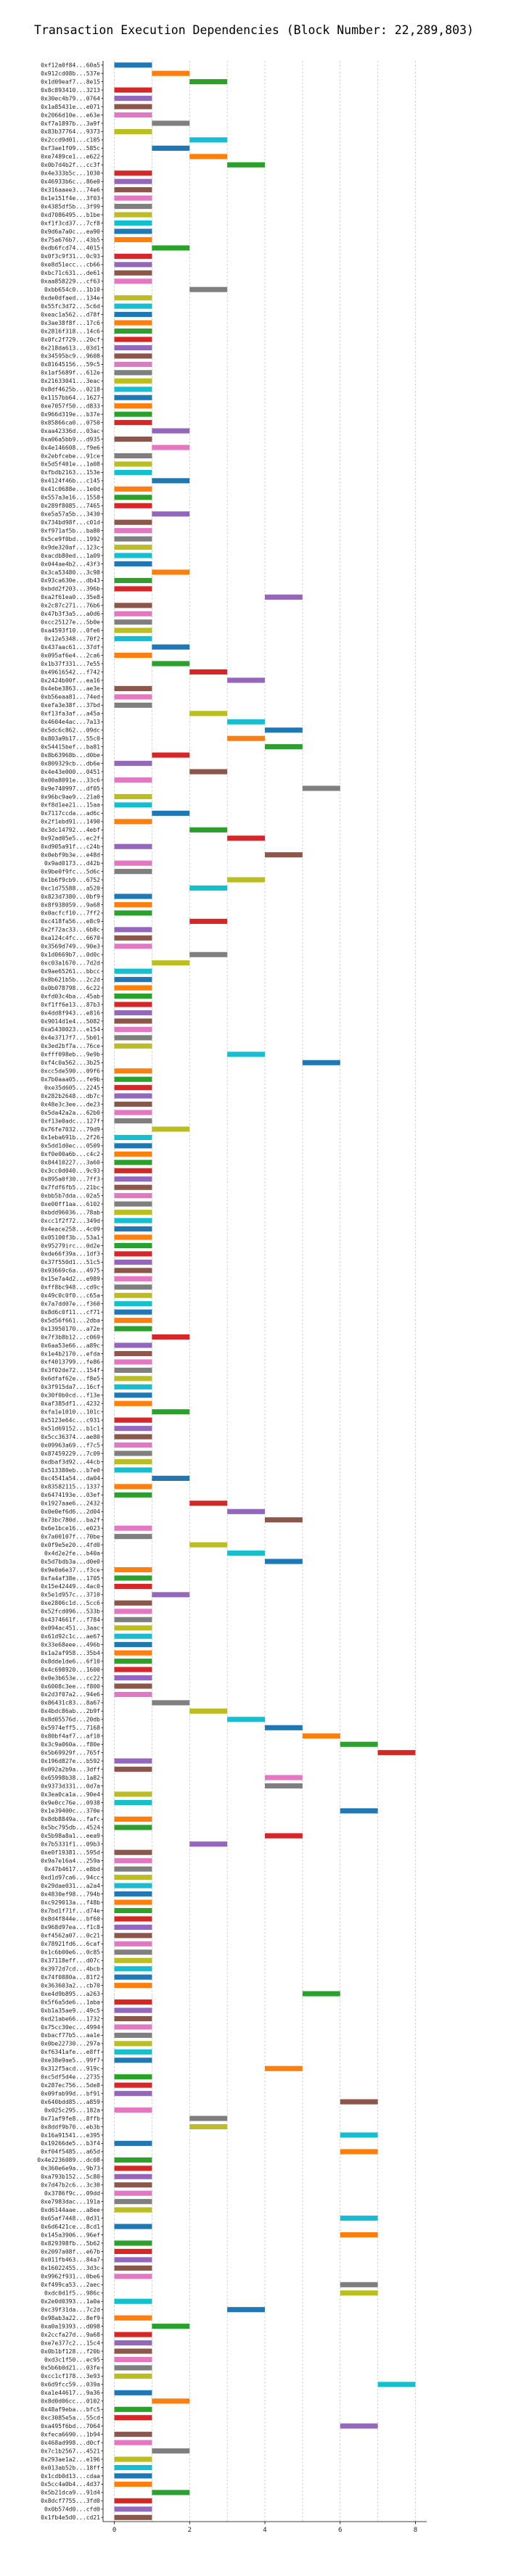  Describe the element at coordinates (70, 398) in the screenshot. I see `tx-label: 0x1157bb64...1627` at that location.